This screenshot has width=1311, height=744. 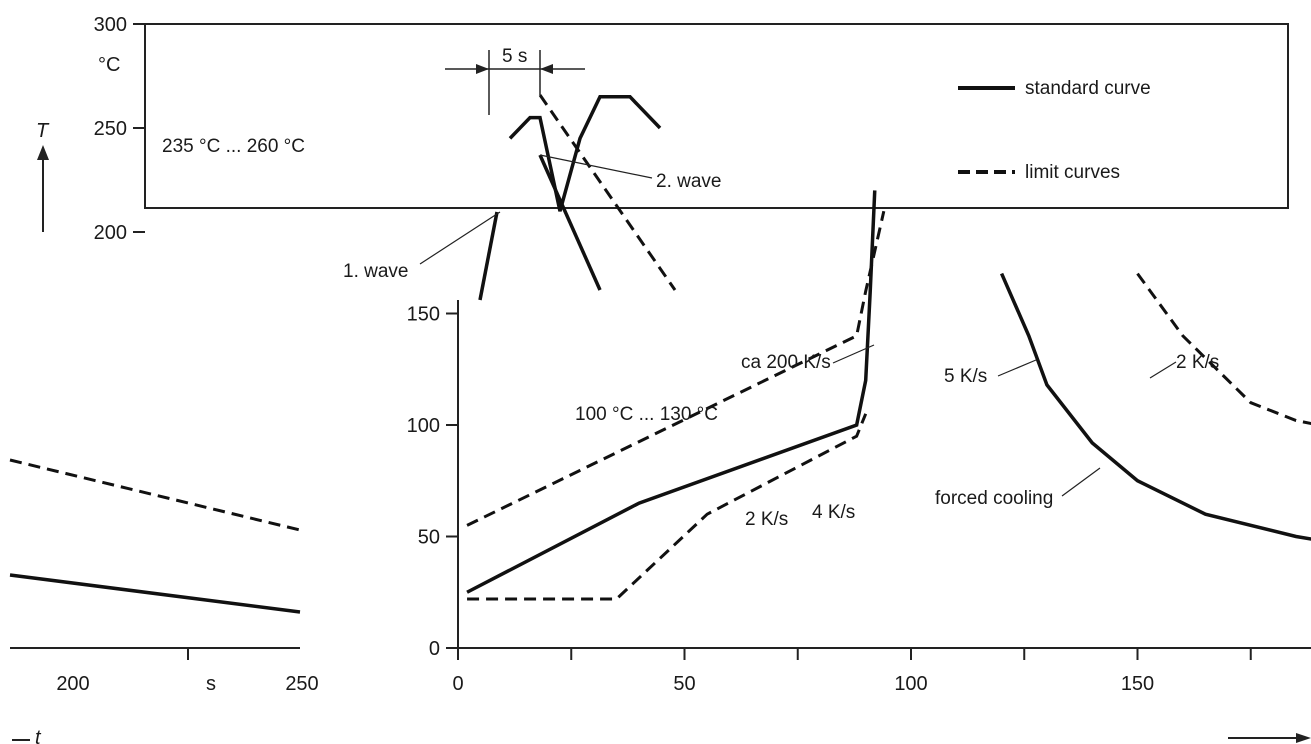 I want to click on y-tick-label: 0, so click(x=434, y=649).